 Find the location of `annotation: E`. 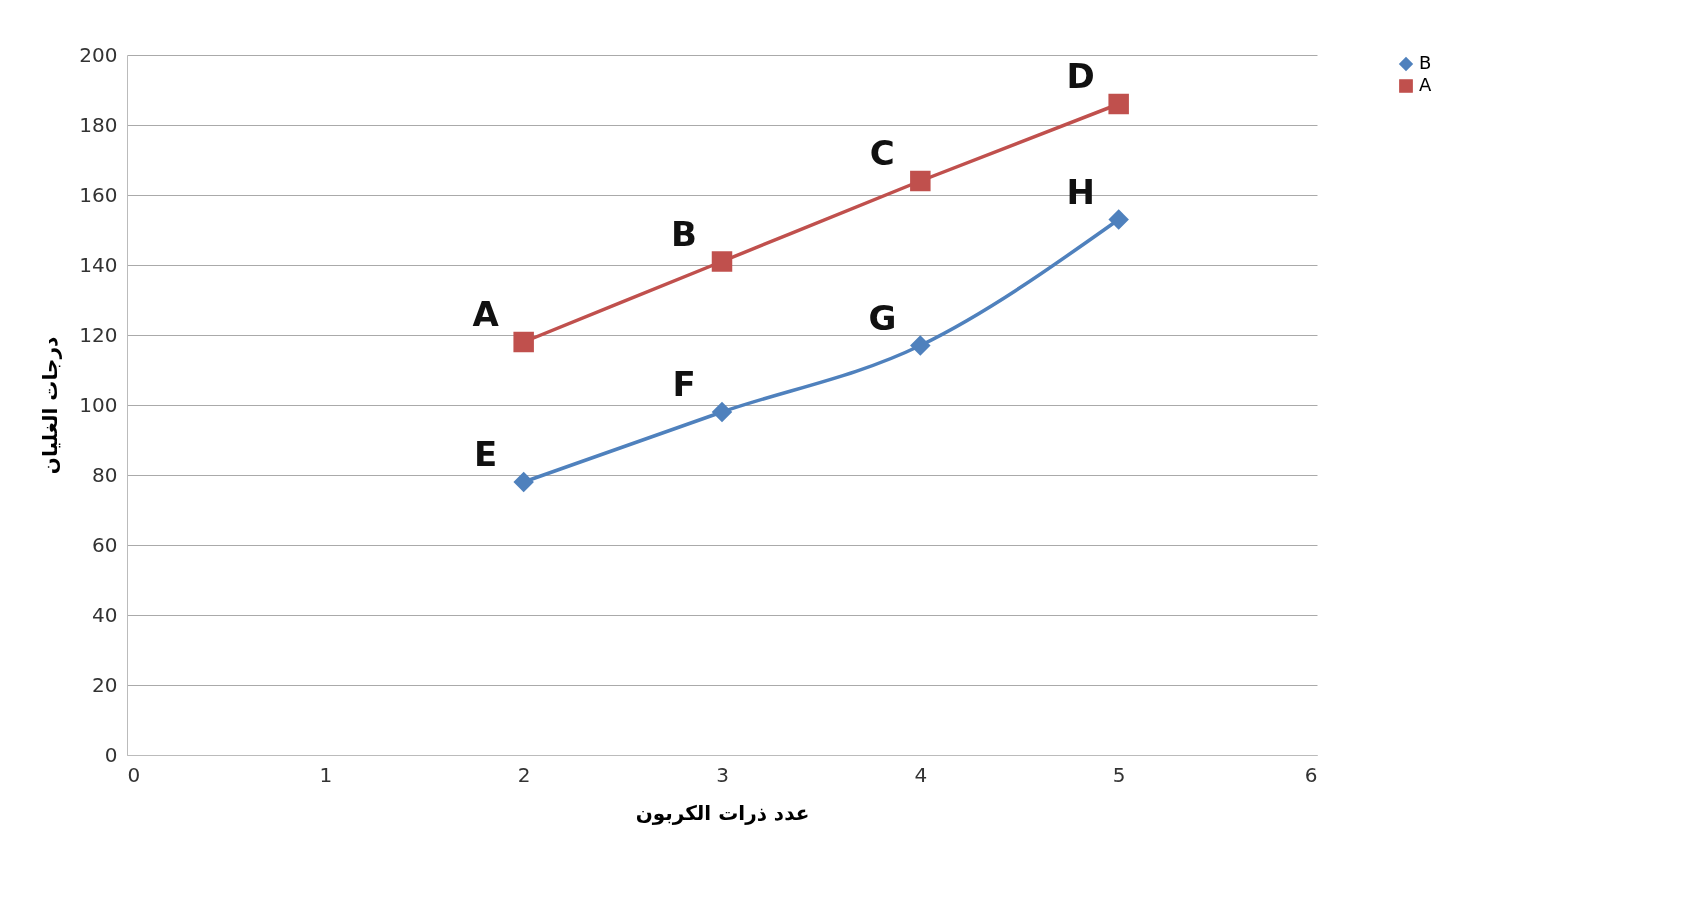

annotation: E is located at coordinates (486, 454).